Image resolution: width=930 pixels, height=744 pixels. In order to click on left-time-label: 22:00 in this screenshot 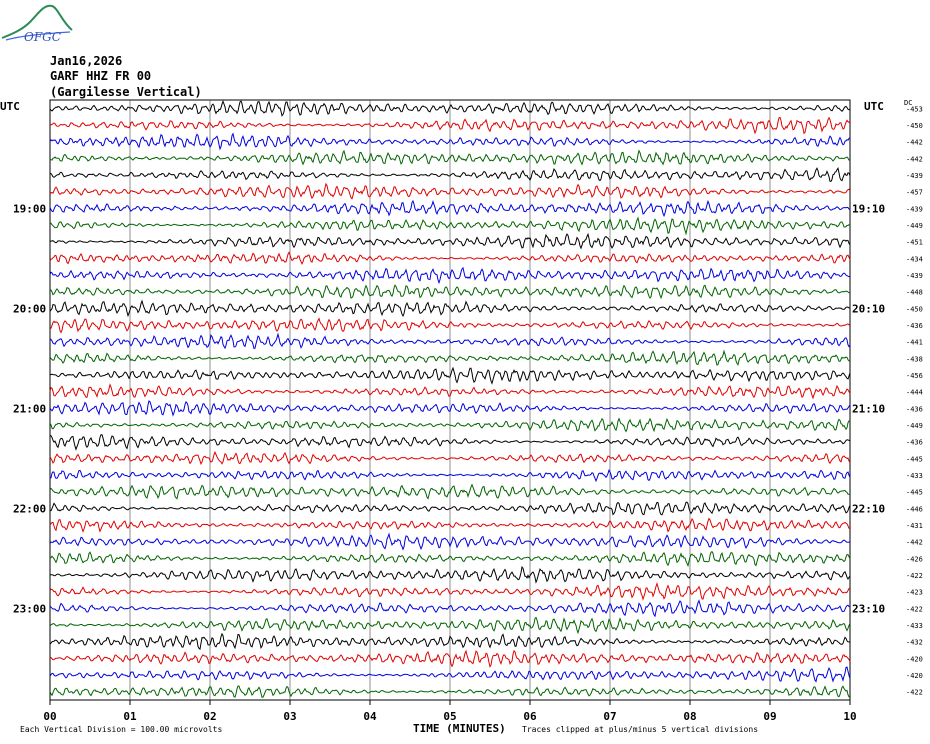, I will do `click(29, 508)`.